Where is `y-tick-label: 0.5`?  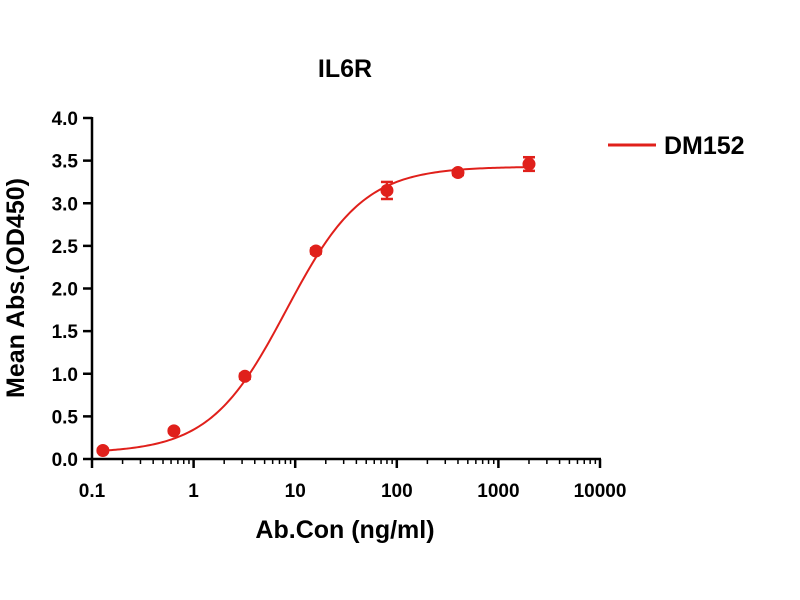 y-tick-label: 0.5 is located at coordinates (65, 417).